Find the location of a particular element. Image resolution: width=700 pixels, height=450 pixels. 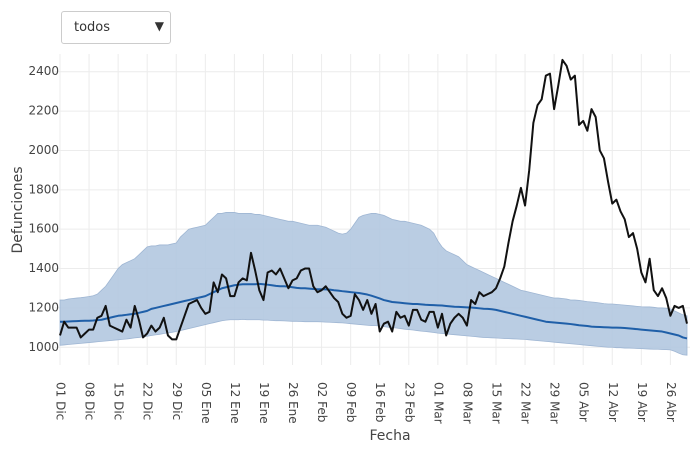

x-tick-label: 12 Abr is located at coordinates (613, 402).